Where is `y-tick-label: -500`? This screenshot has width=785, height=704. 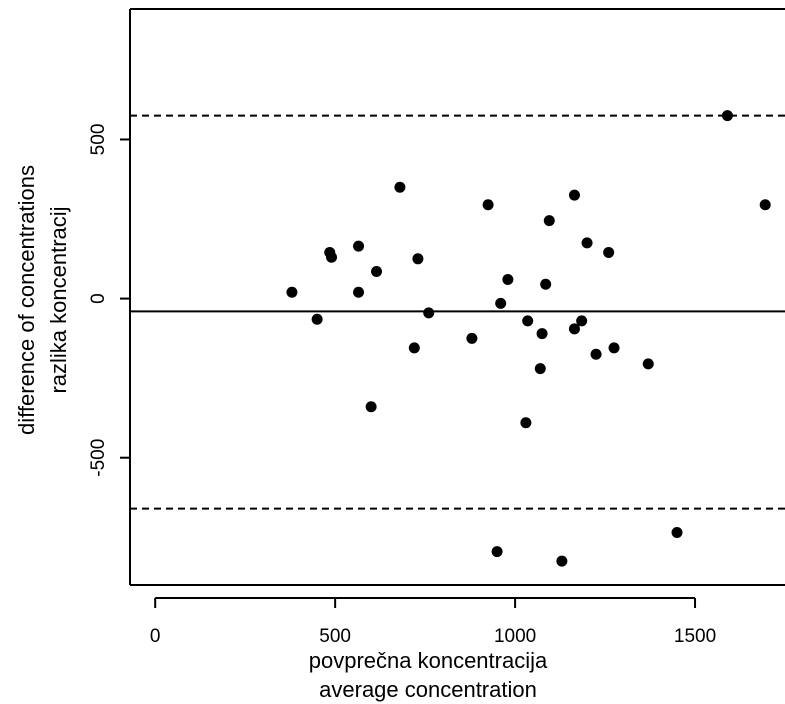
y-tick-label: -500 is located at coordinates (98, 458).